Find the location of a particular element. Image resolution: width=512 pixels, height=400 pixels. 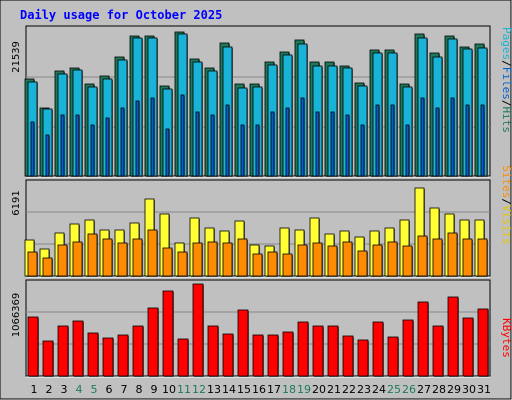

x-tick-day-31: 31 is located at coordinates (484, 389).